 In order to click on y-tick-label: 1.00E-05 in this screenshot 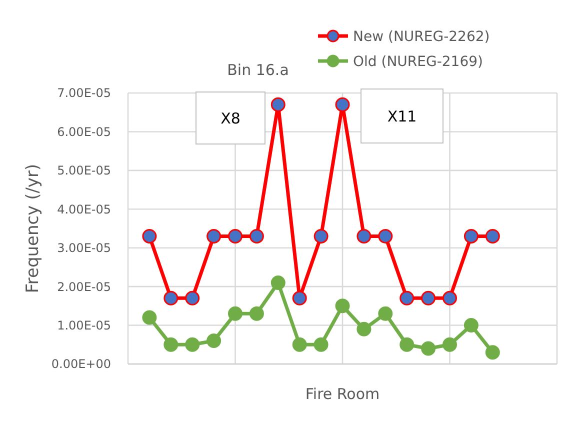, I will do `click(84, 325)`.